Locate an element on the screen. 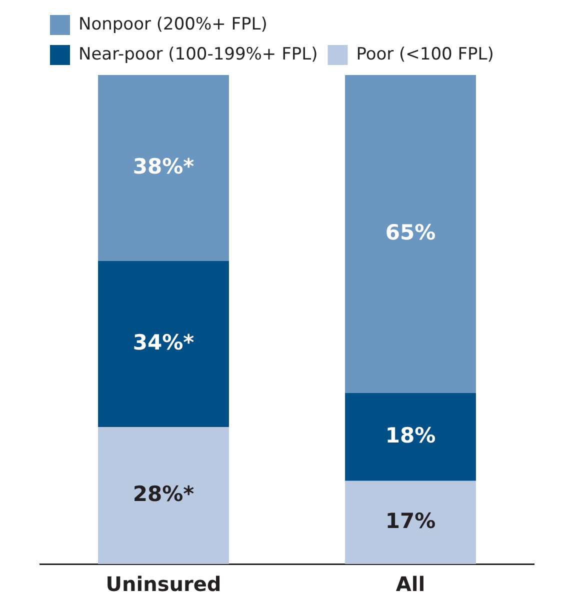 Image resolution: width=574 pixels, height=613 pixels. legend-label: Poor (<100 FPL) is located at coordinates (425, 54).